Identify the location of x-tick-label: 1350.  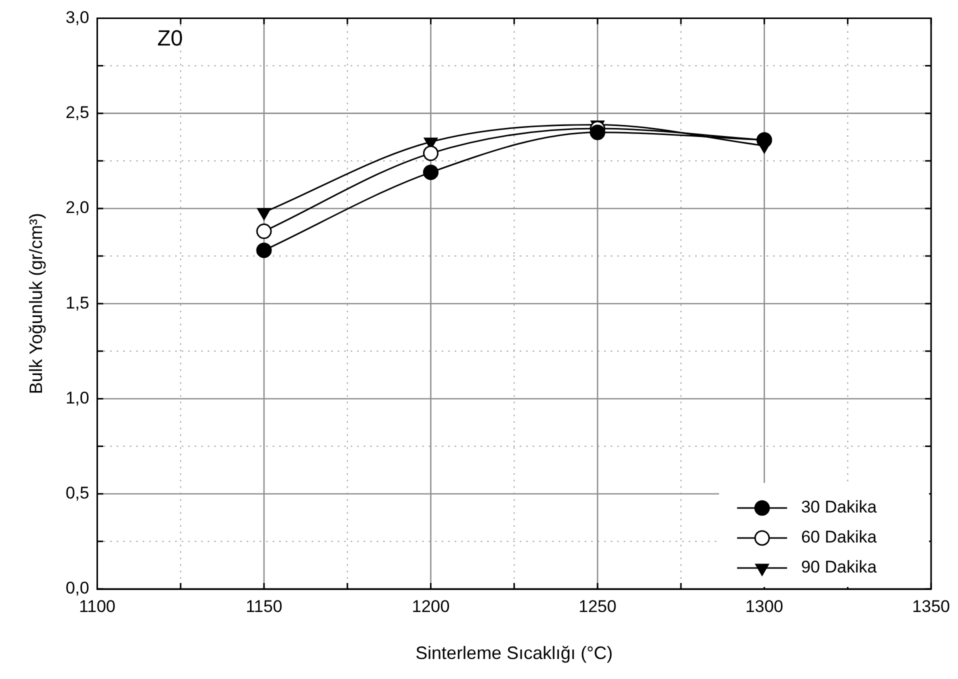
(931, 606).